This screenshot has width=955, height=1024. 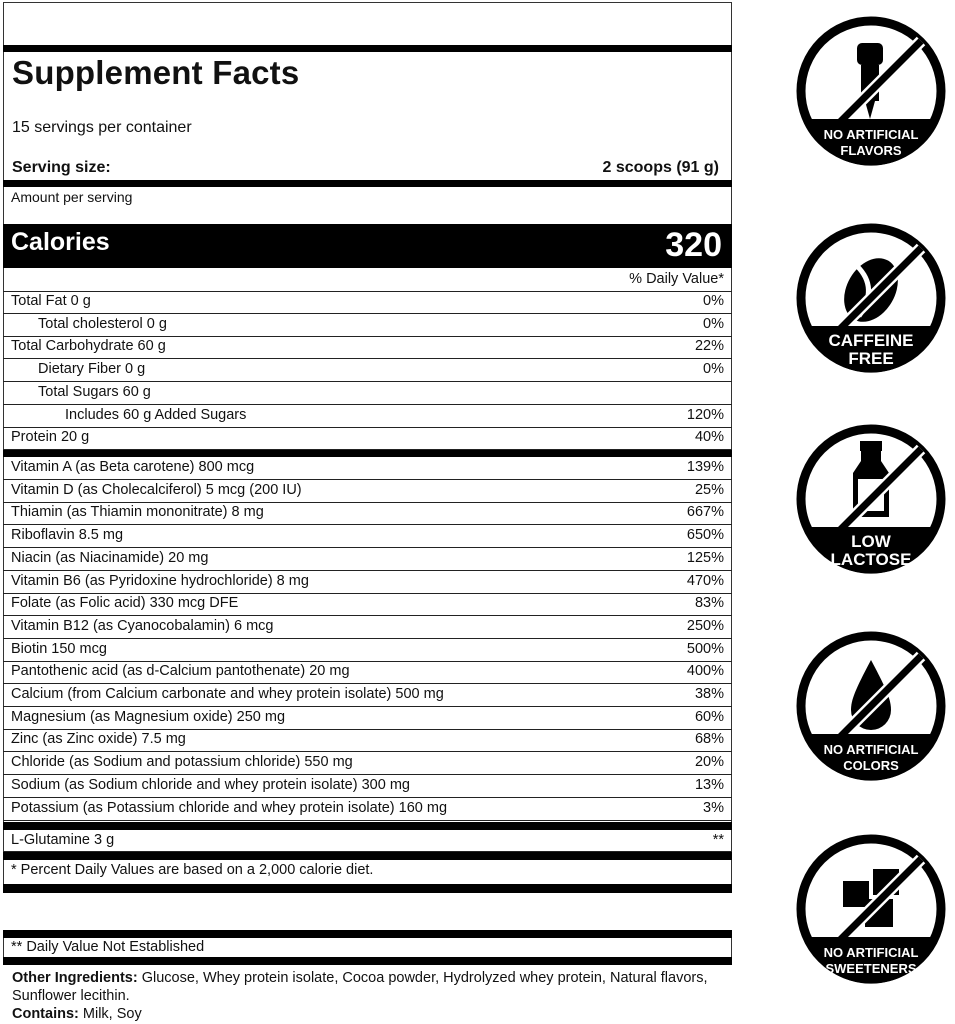 What do you see at coordinates (870, 150) in the screenshot?
I see `badge-line2: FLAVORS` at bounding box center [870, 150].